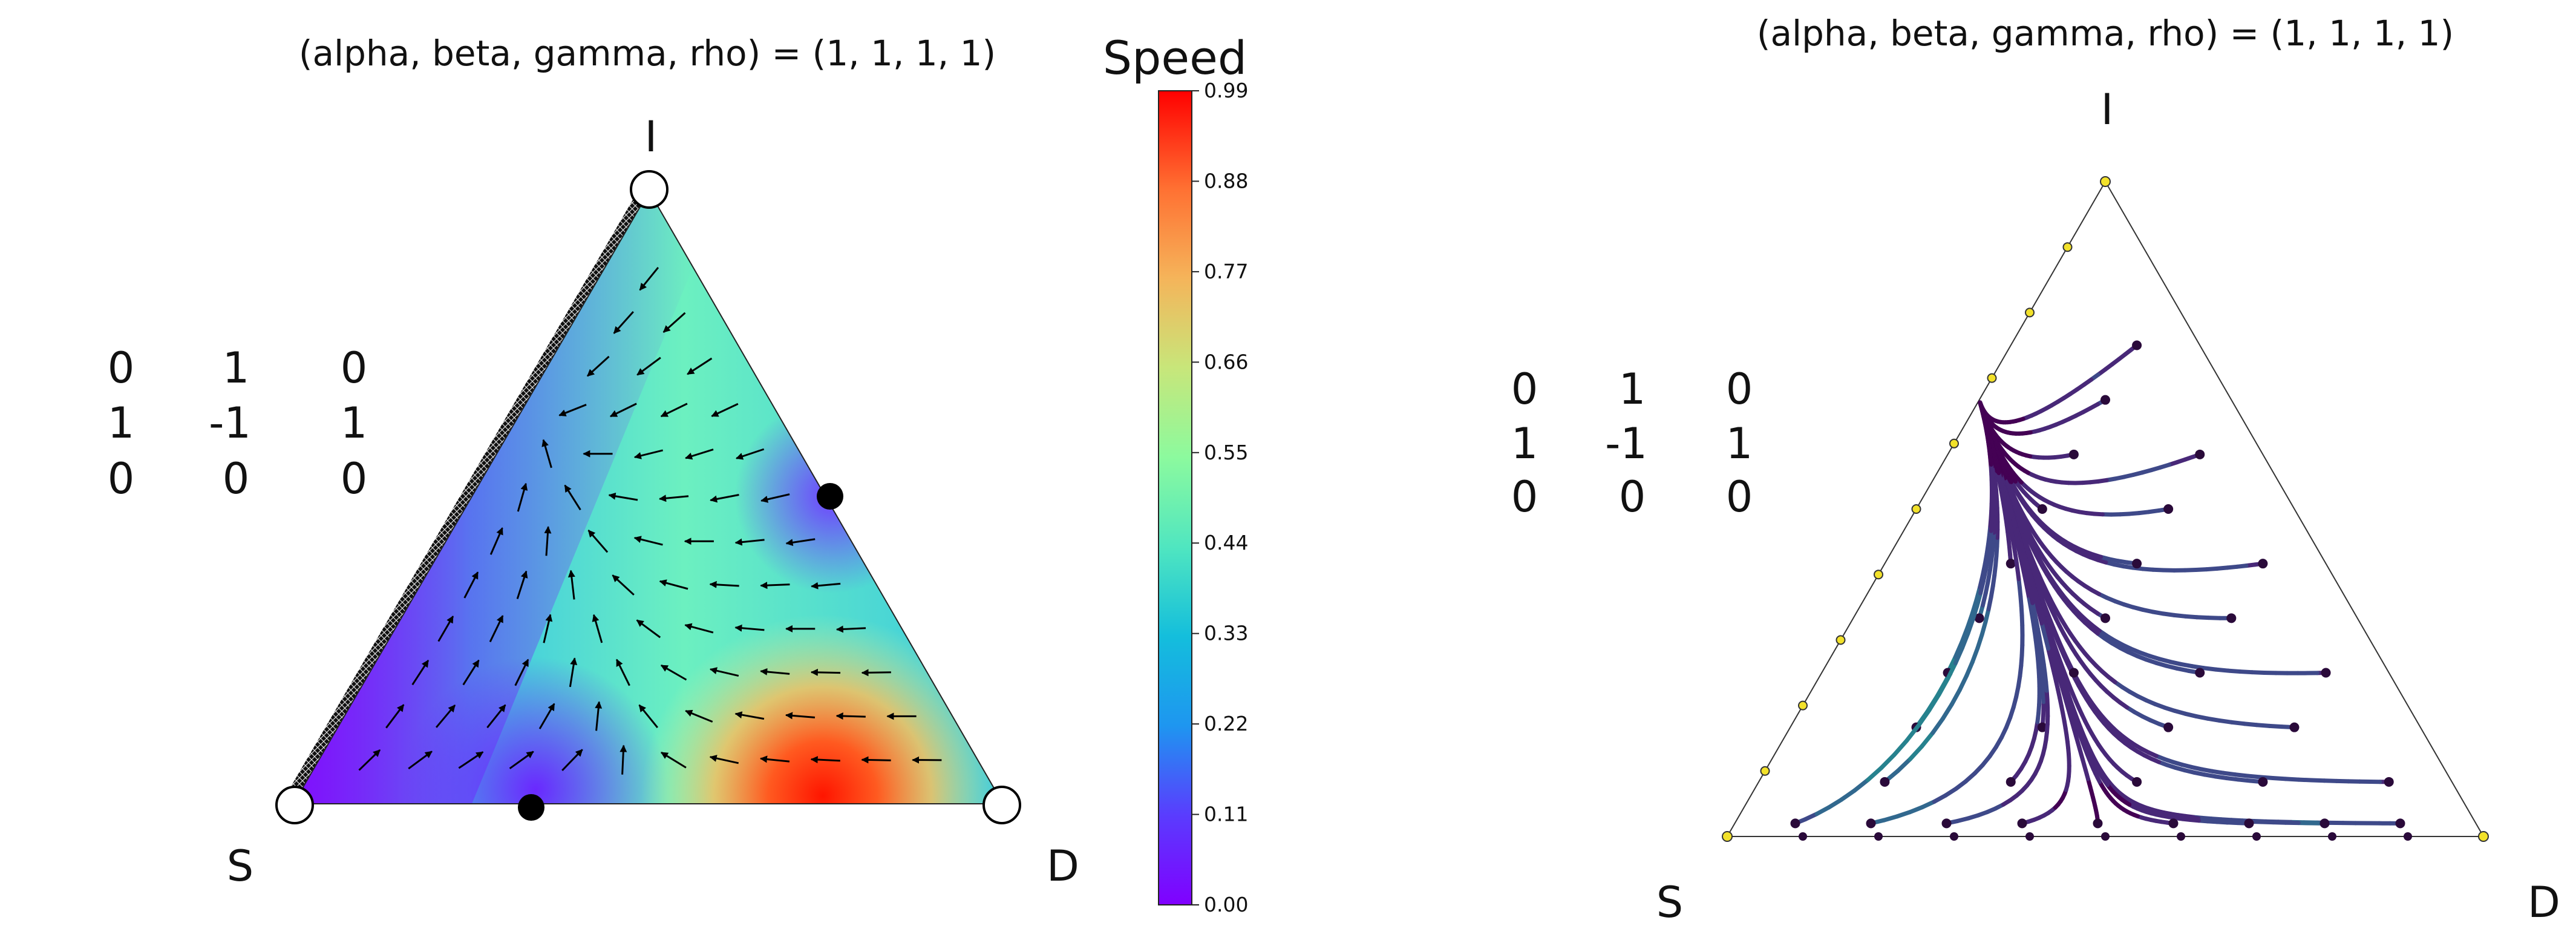 The height and width of the screenshot is (943, 2576). What do you see at coordinates (1226, 814) in the screenshot?
I see `colorbar-tick-label: 0.11` at bounding box center [1226, 814].